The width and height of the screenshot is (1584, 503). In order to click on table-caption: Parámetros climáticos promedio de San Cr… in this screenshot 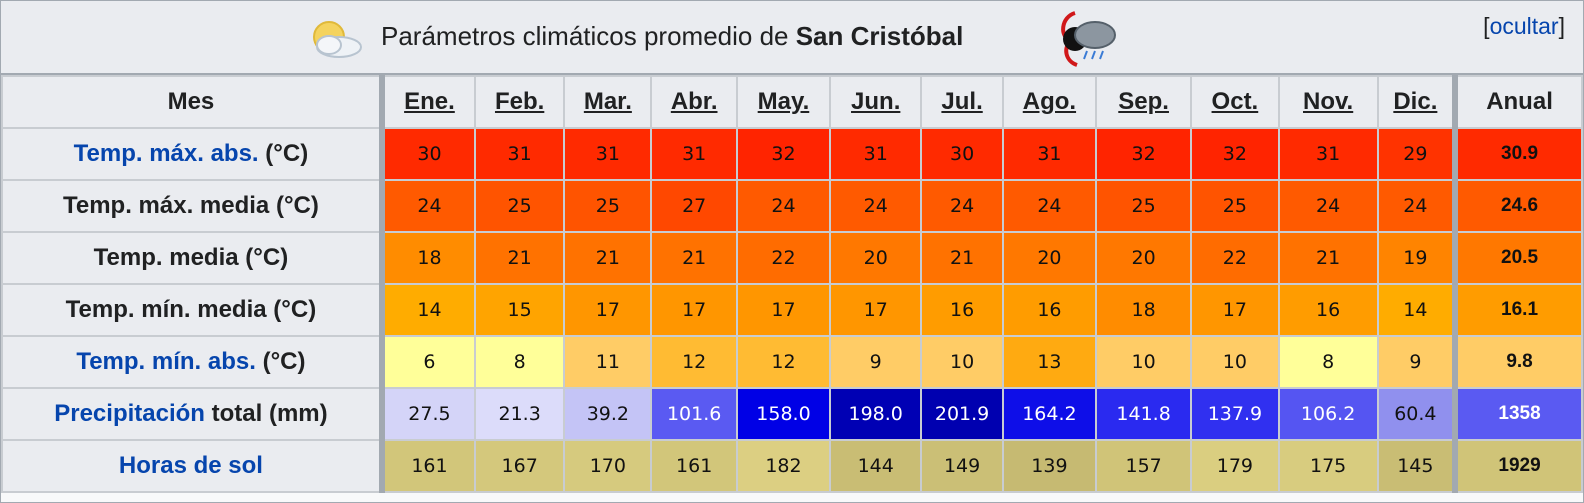, I will do `click(792, 38)`.